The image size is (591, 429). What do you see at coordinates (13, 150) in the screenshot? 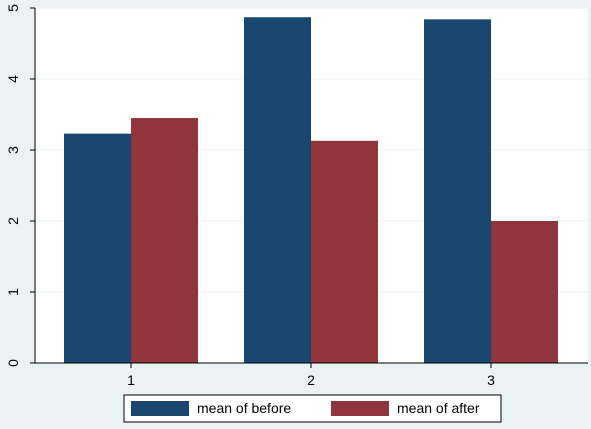
I see `y-tick-label-3: 3` at bounding box center [13, 150].